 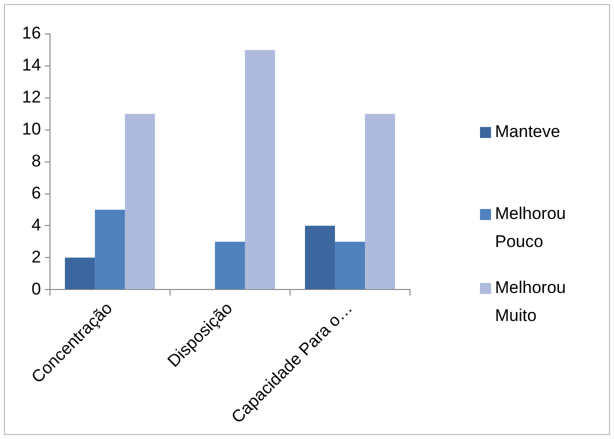 I want to click on y-tick-label: 4, so click(x=36, y=224).